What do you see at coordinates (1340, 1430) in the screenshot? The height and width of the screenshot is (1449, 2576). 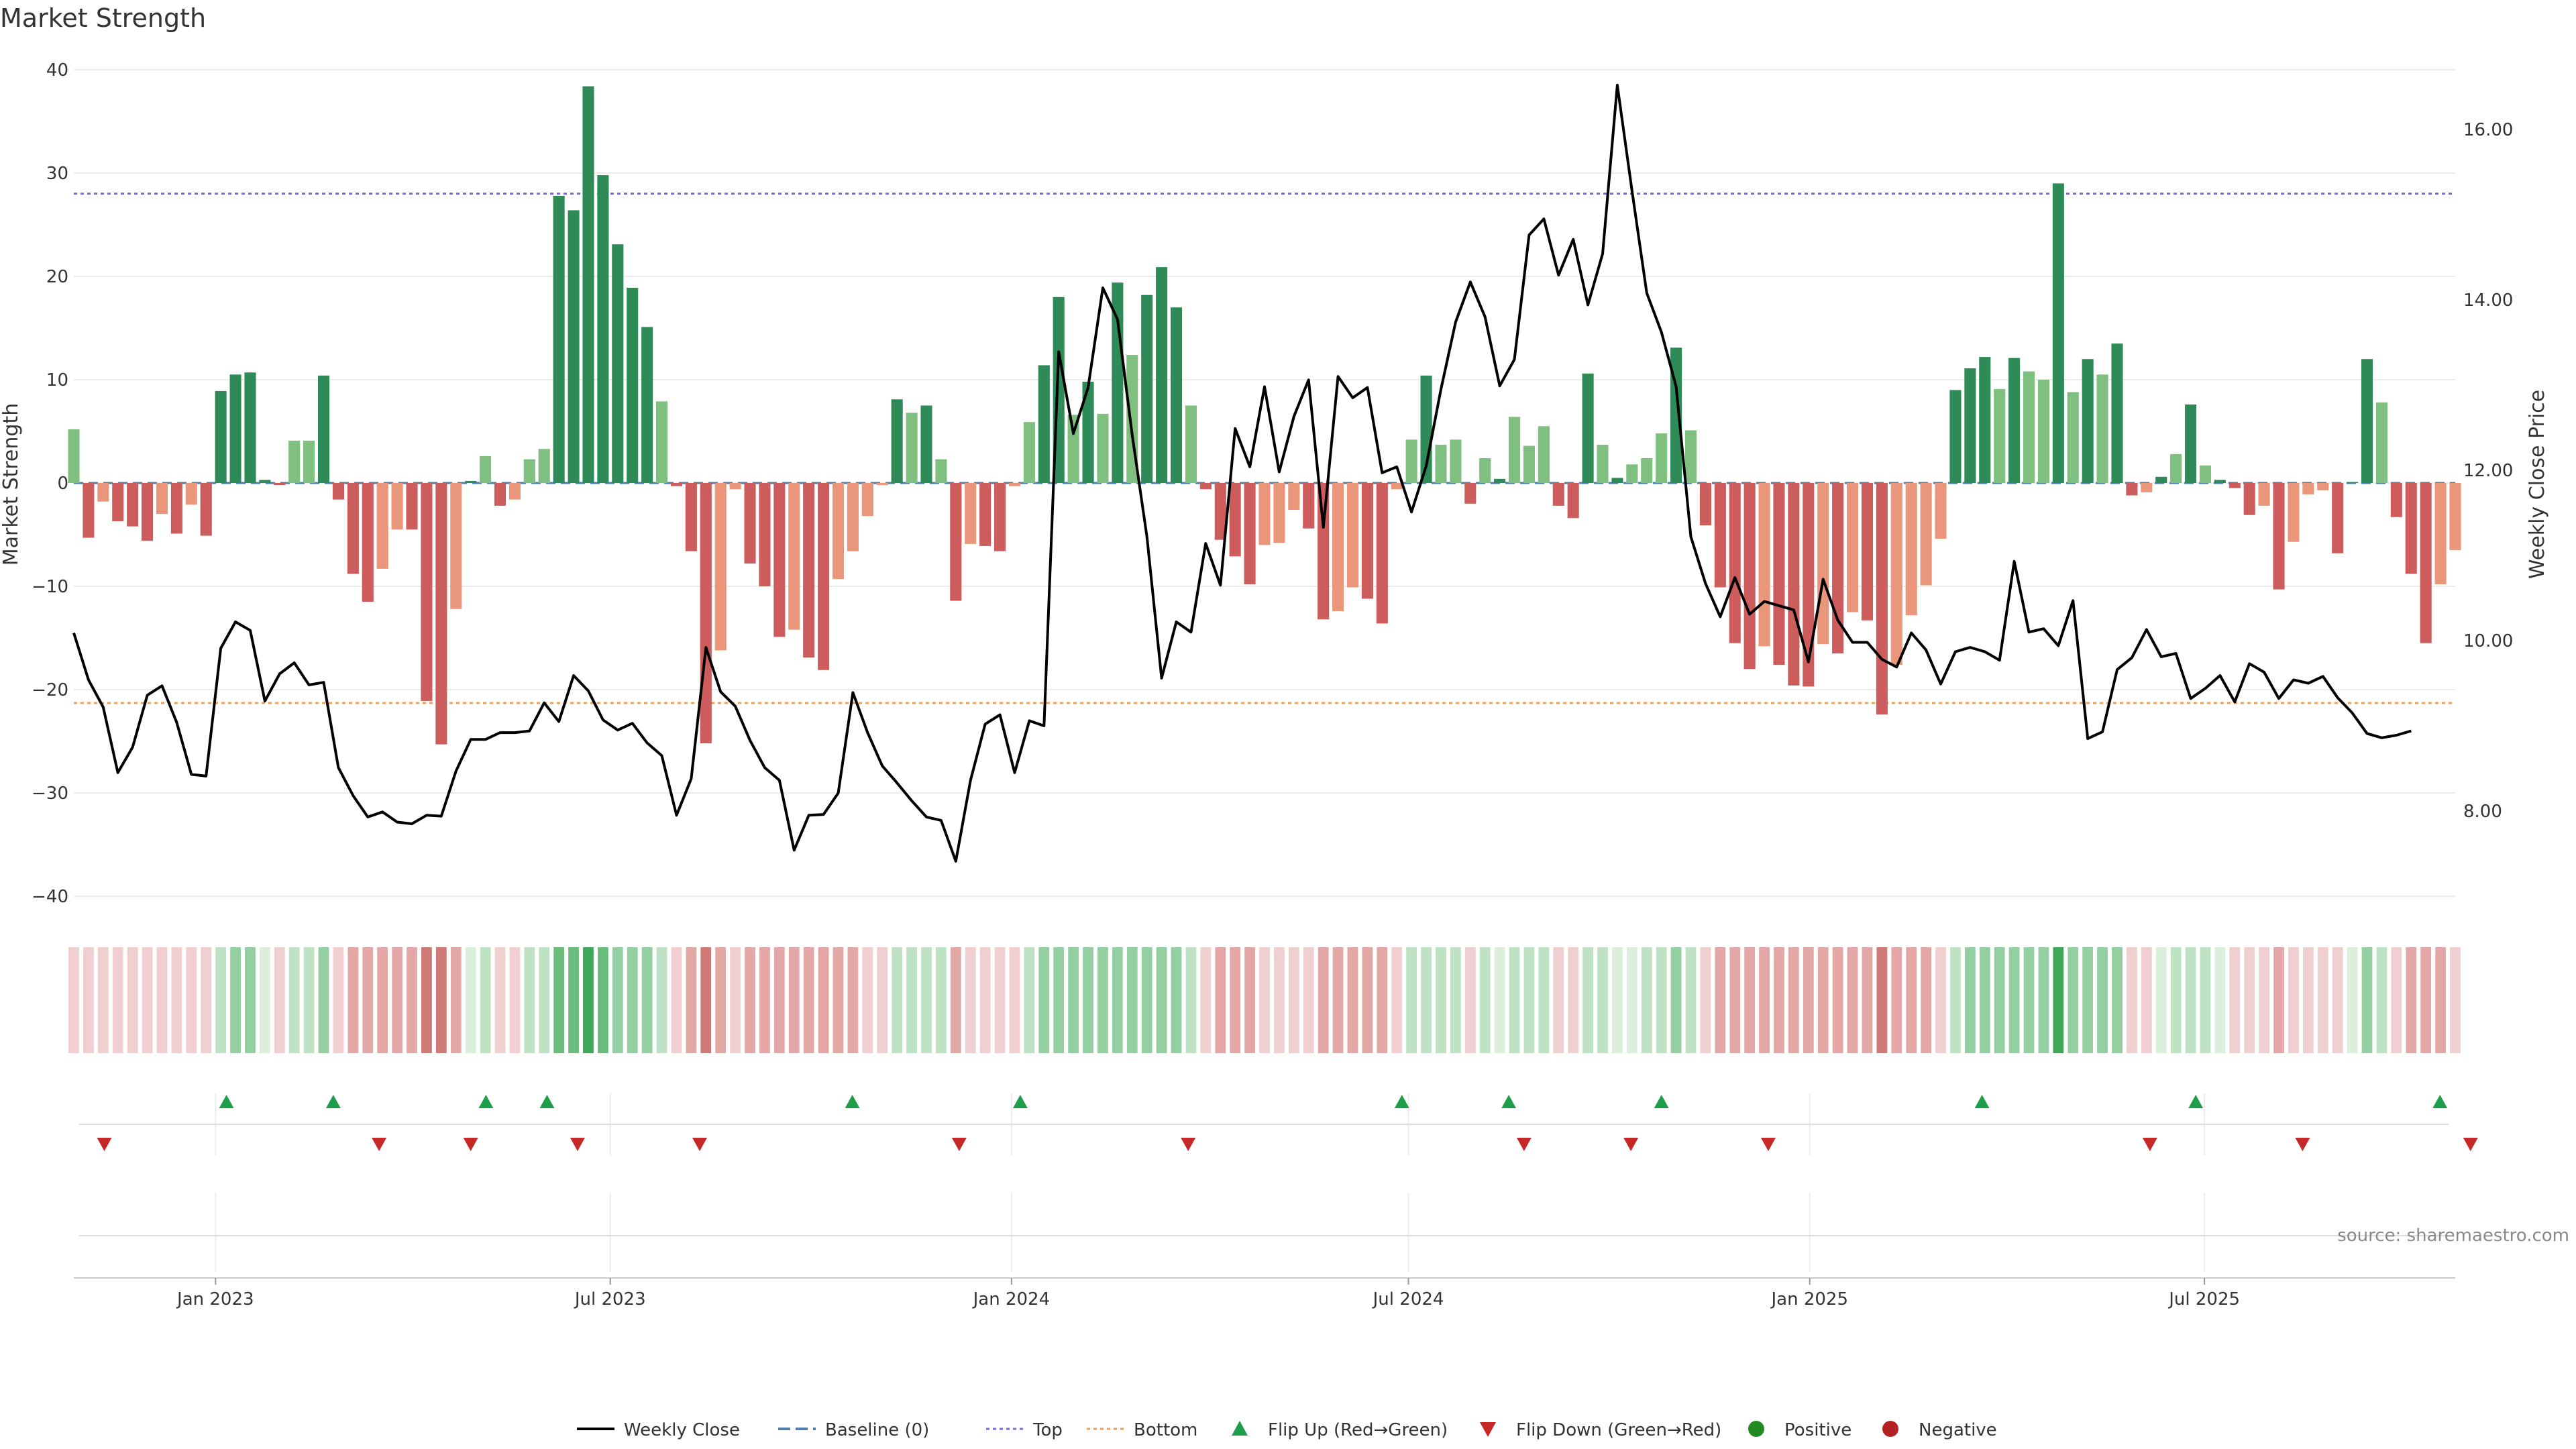 I see `legend-item-flip-up: Flip Up (Red→Green)` at bounding box center [1340, 1430].